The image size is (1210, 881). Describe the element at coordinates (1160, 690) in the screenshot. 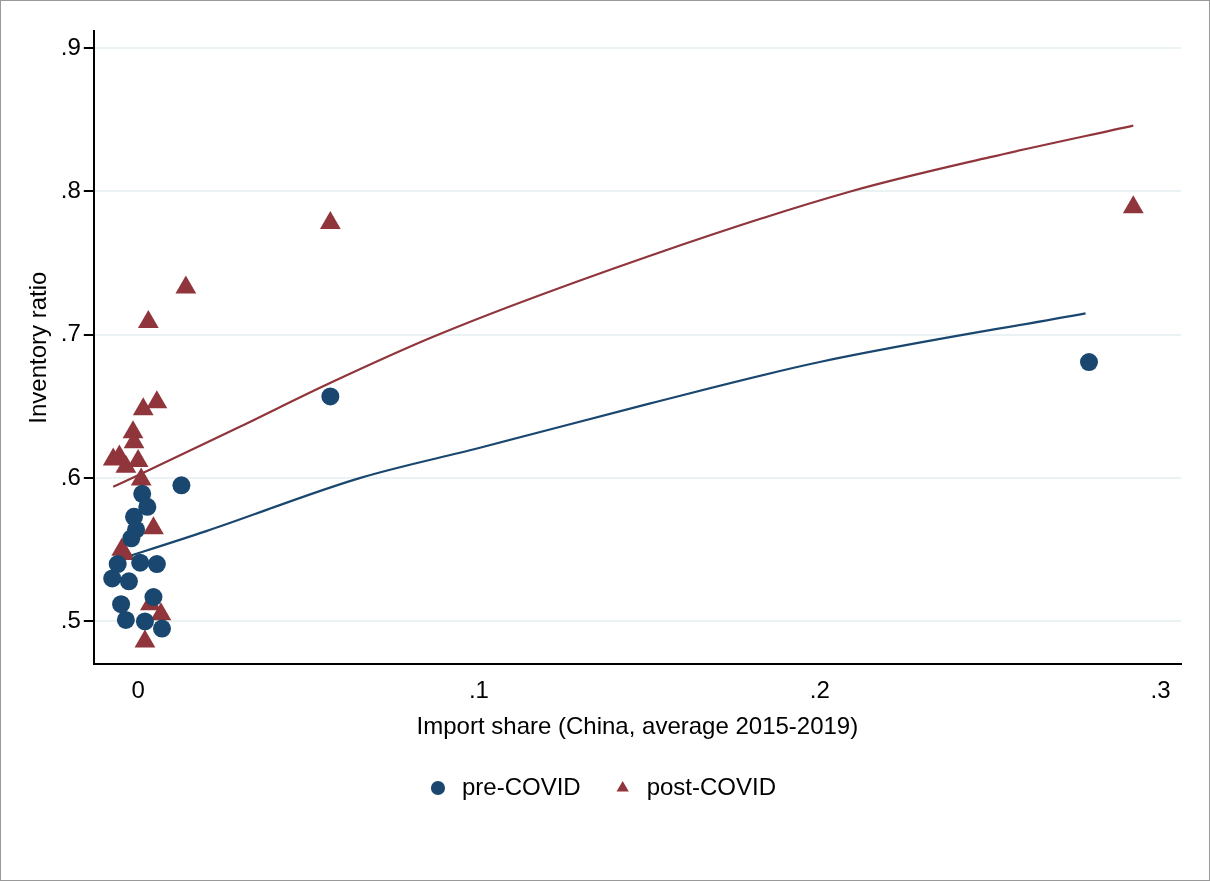

I see `x-tick-label: .3` at that location.